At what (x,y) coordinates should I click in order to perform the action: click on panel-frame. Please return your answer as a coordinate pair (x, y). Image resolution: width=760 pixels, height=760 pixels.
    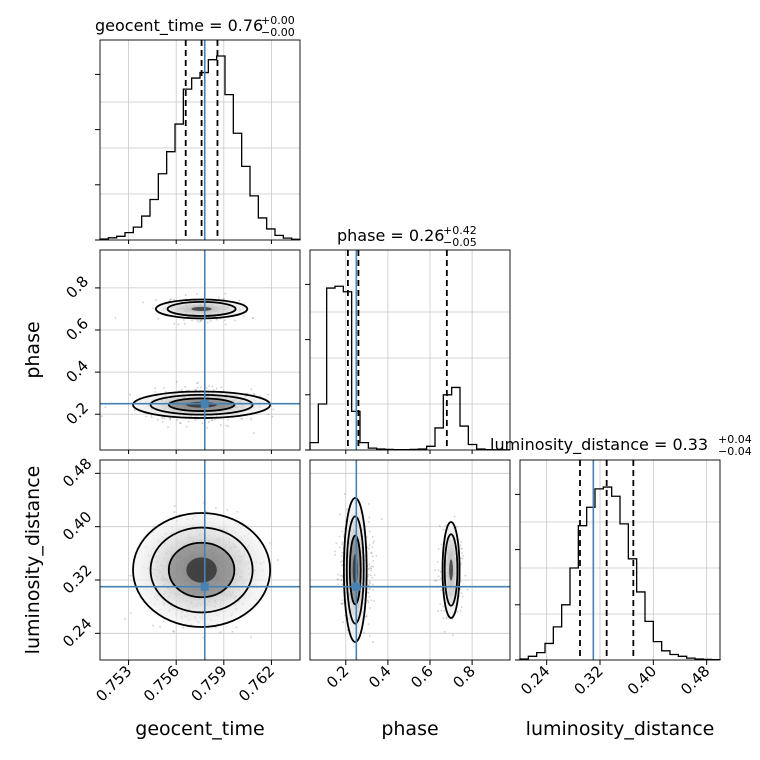
    Looking at the image, I should click on (200, 140).